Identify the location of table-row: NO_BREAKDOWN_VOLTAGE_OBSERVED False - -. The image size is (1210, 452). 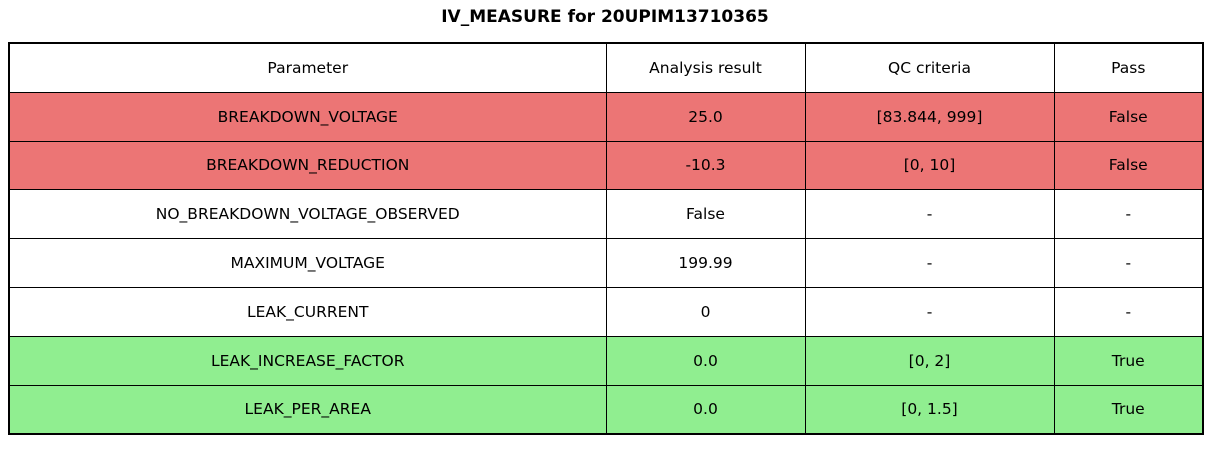
(606, 214).